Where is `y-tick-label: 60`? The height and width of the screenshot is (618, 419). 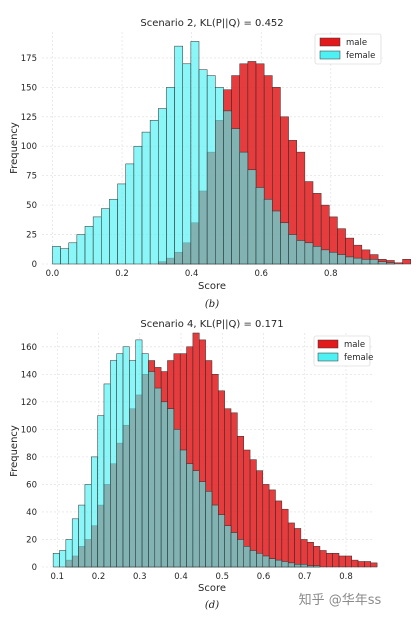
y-tick-label: 60 is located at coordinates (31, 485).